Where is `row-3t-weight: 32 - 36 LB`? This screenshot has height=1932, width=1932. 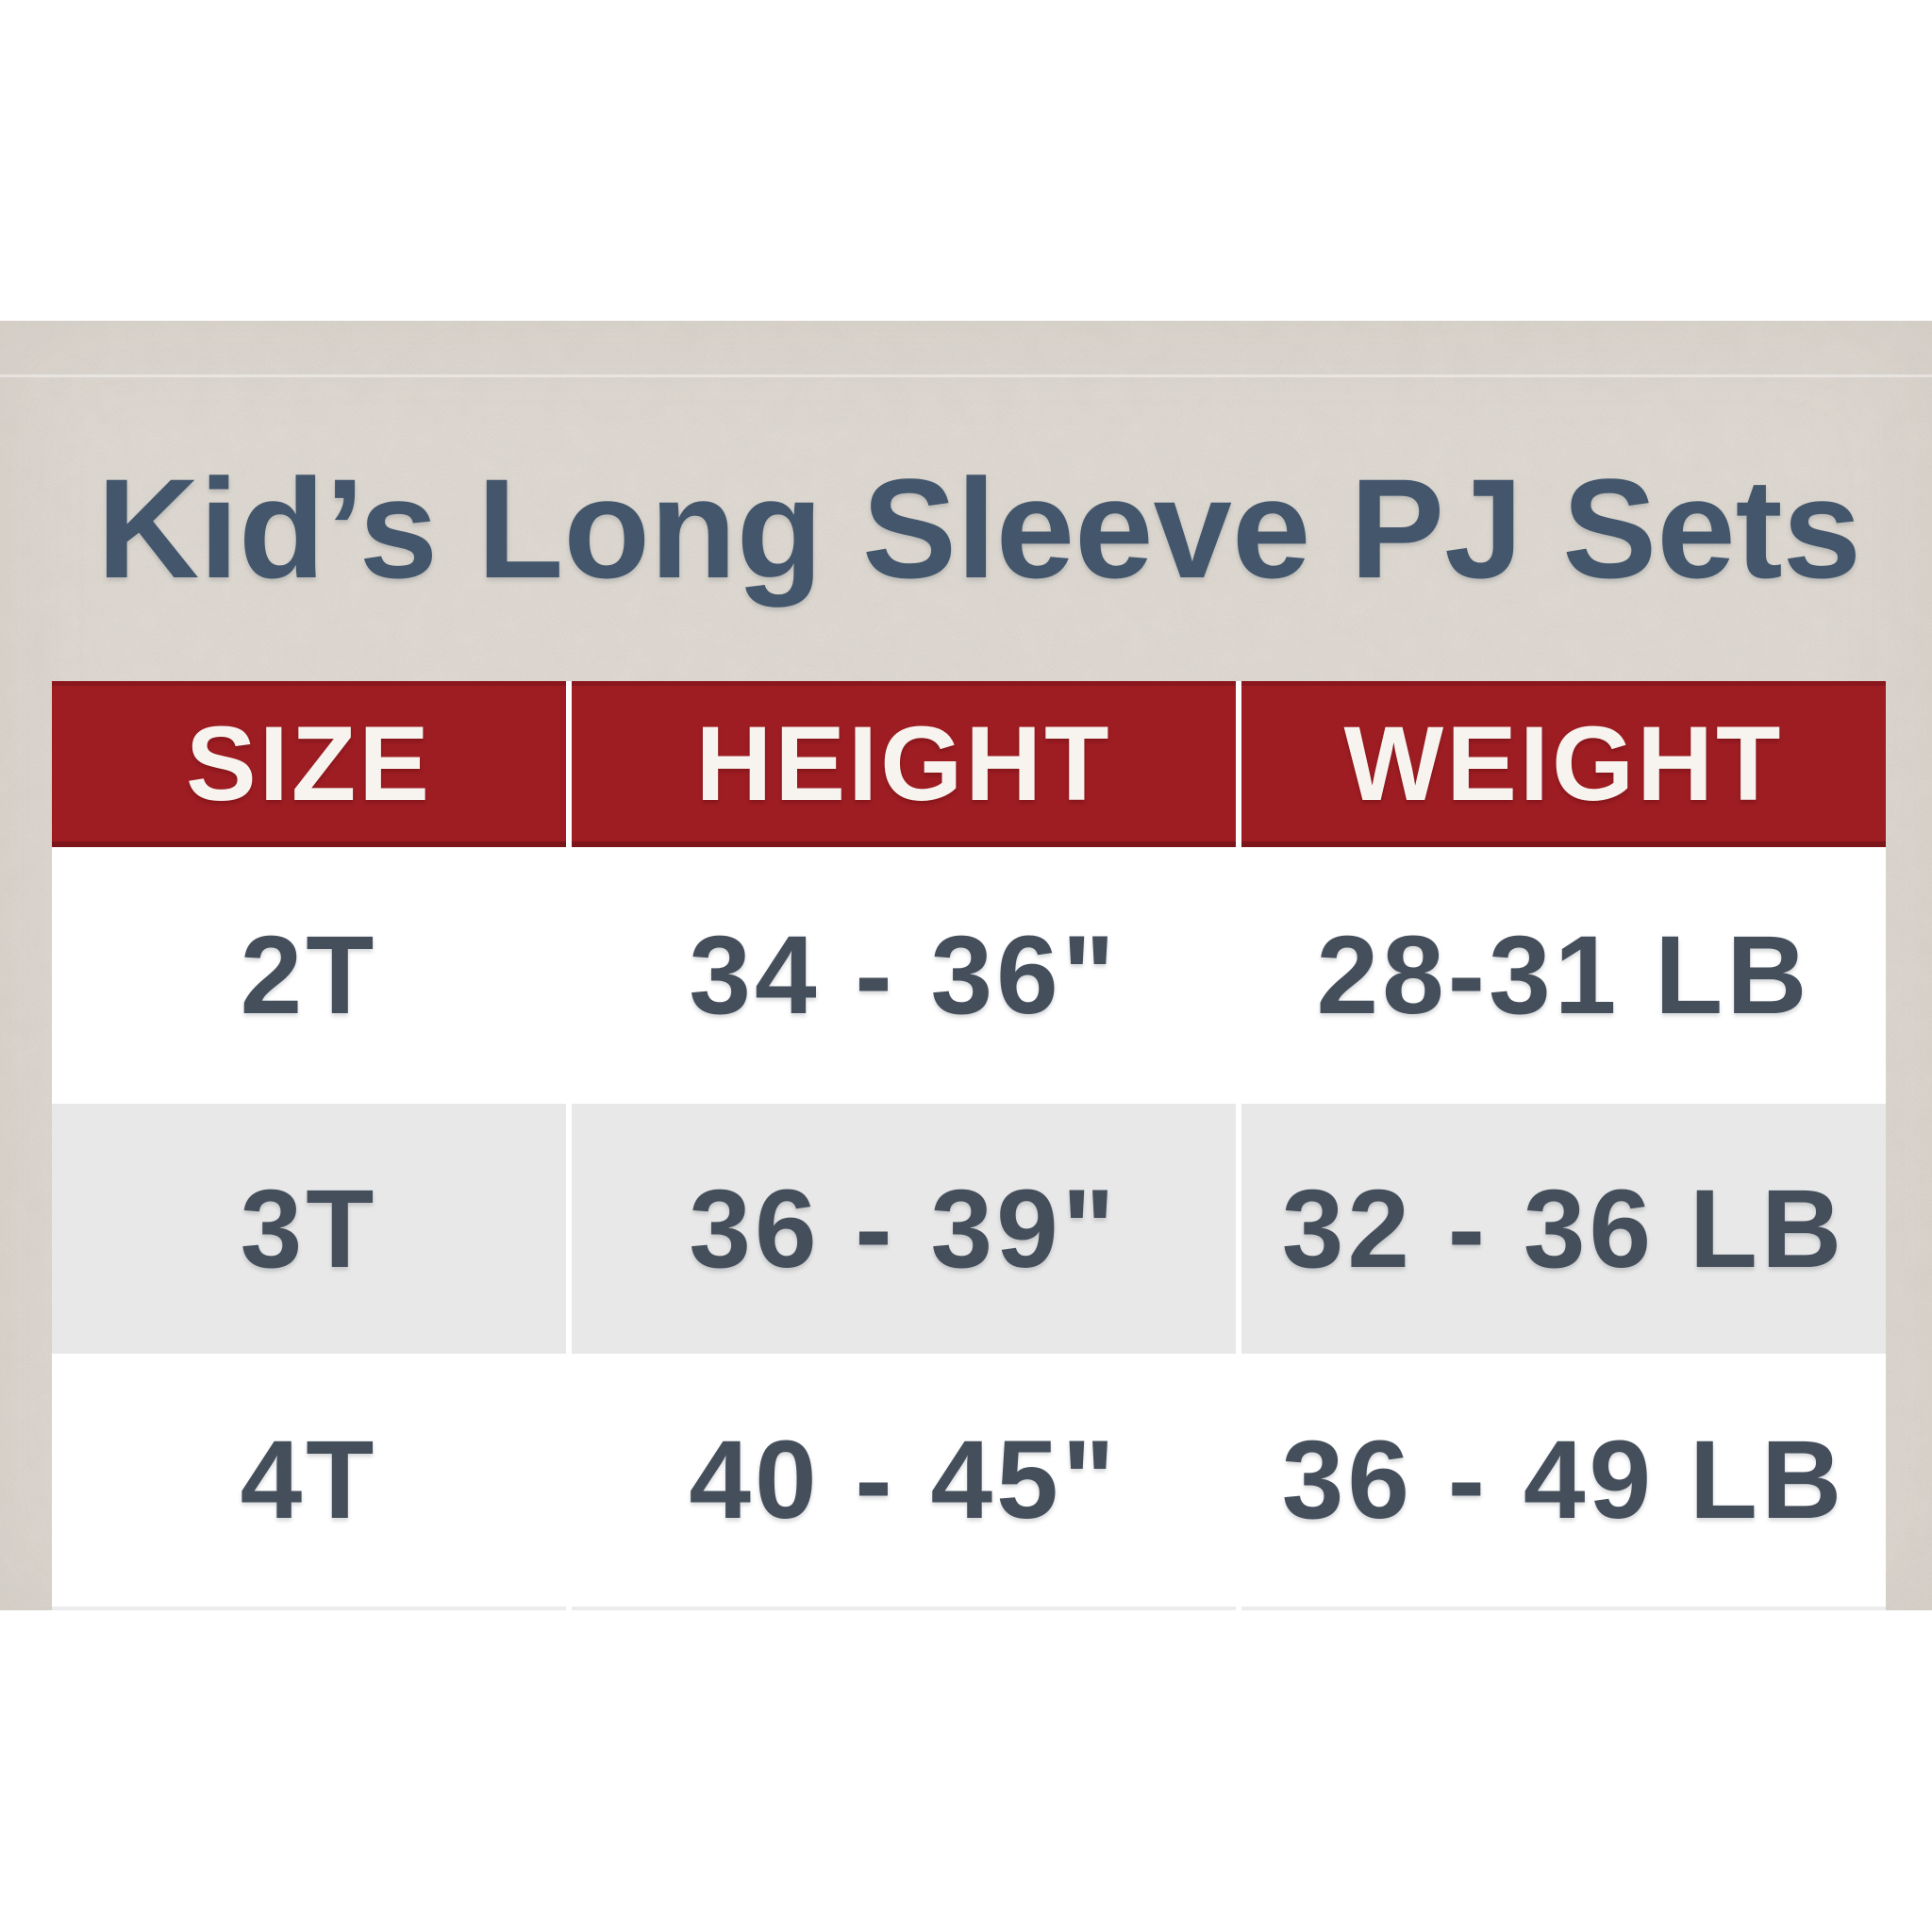
row-3t-weight: 32 - 36 LB is located at coordinates (1564, 1229).